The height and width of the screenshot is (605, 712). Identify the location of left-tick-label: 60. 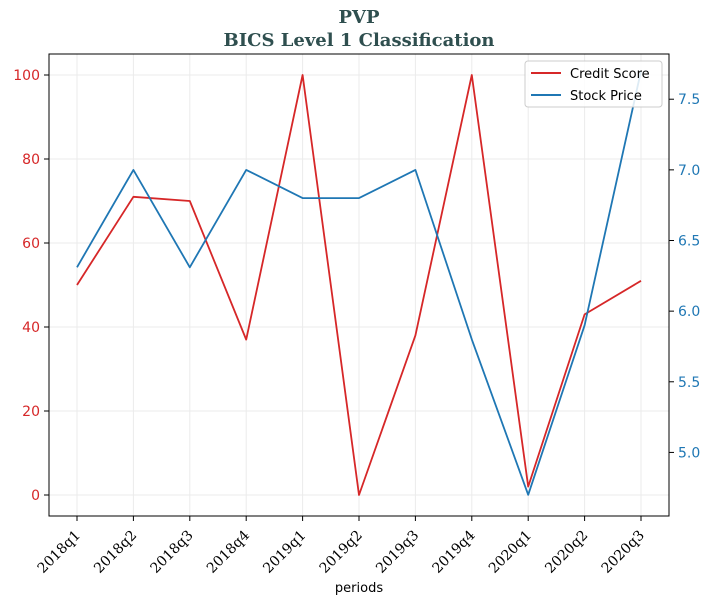
(31, 244).